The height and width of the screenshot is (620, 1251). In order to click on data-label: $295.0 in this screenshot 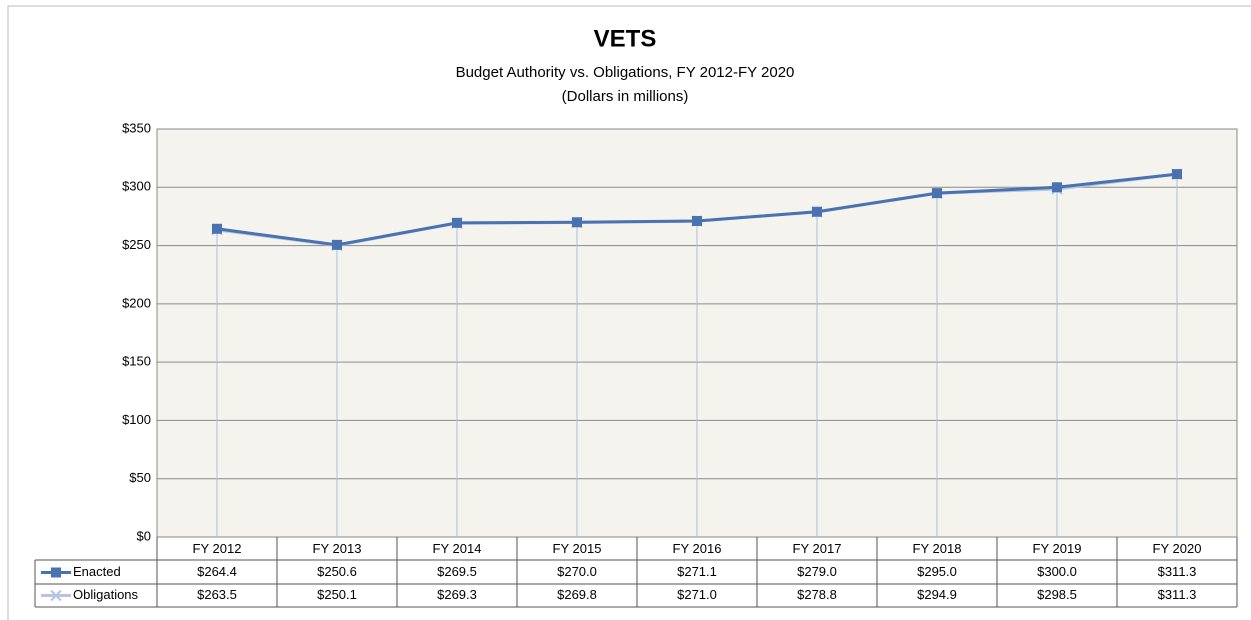, I will do `click(937, 571)`.